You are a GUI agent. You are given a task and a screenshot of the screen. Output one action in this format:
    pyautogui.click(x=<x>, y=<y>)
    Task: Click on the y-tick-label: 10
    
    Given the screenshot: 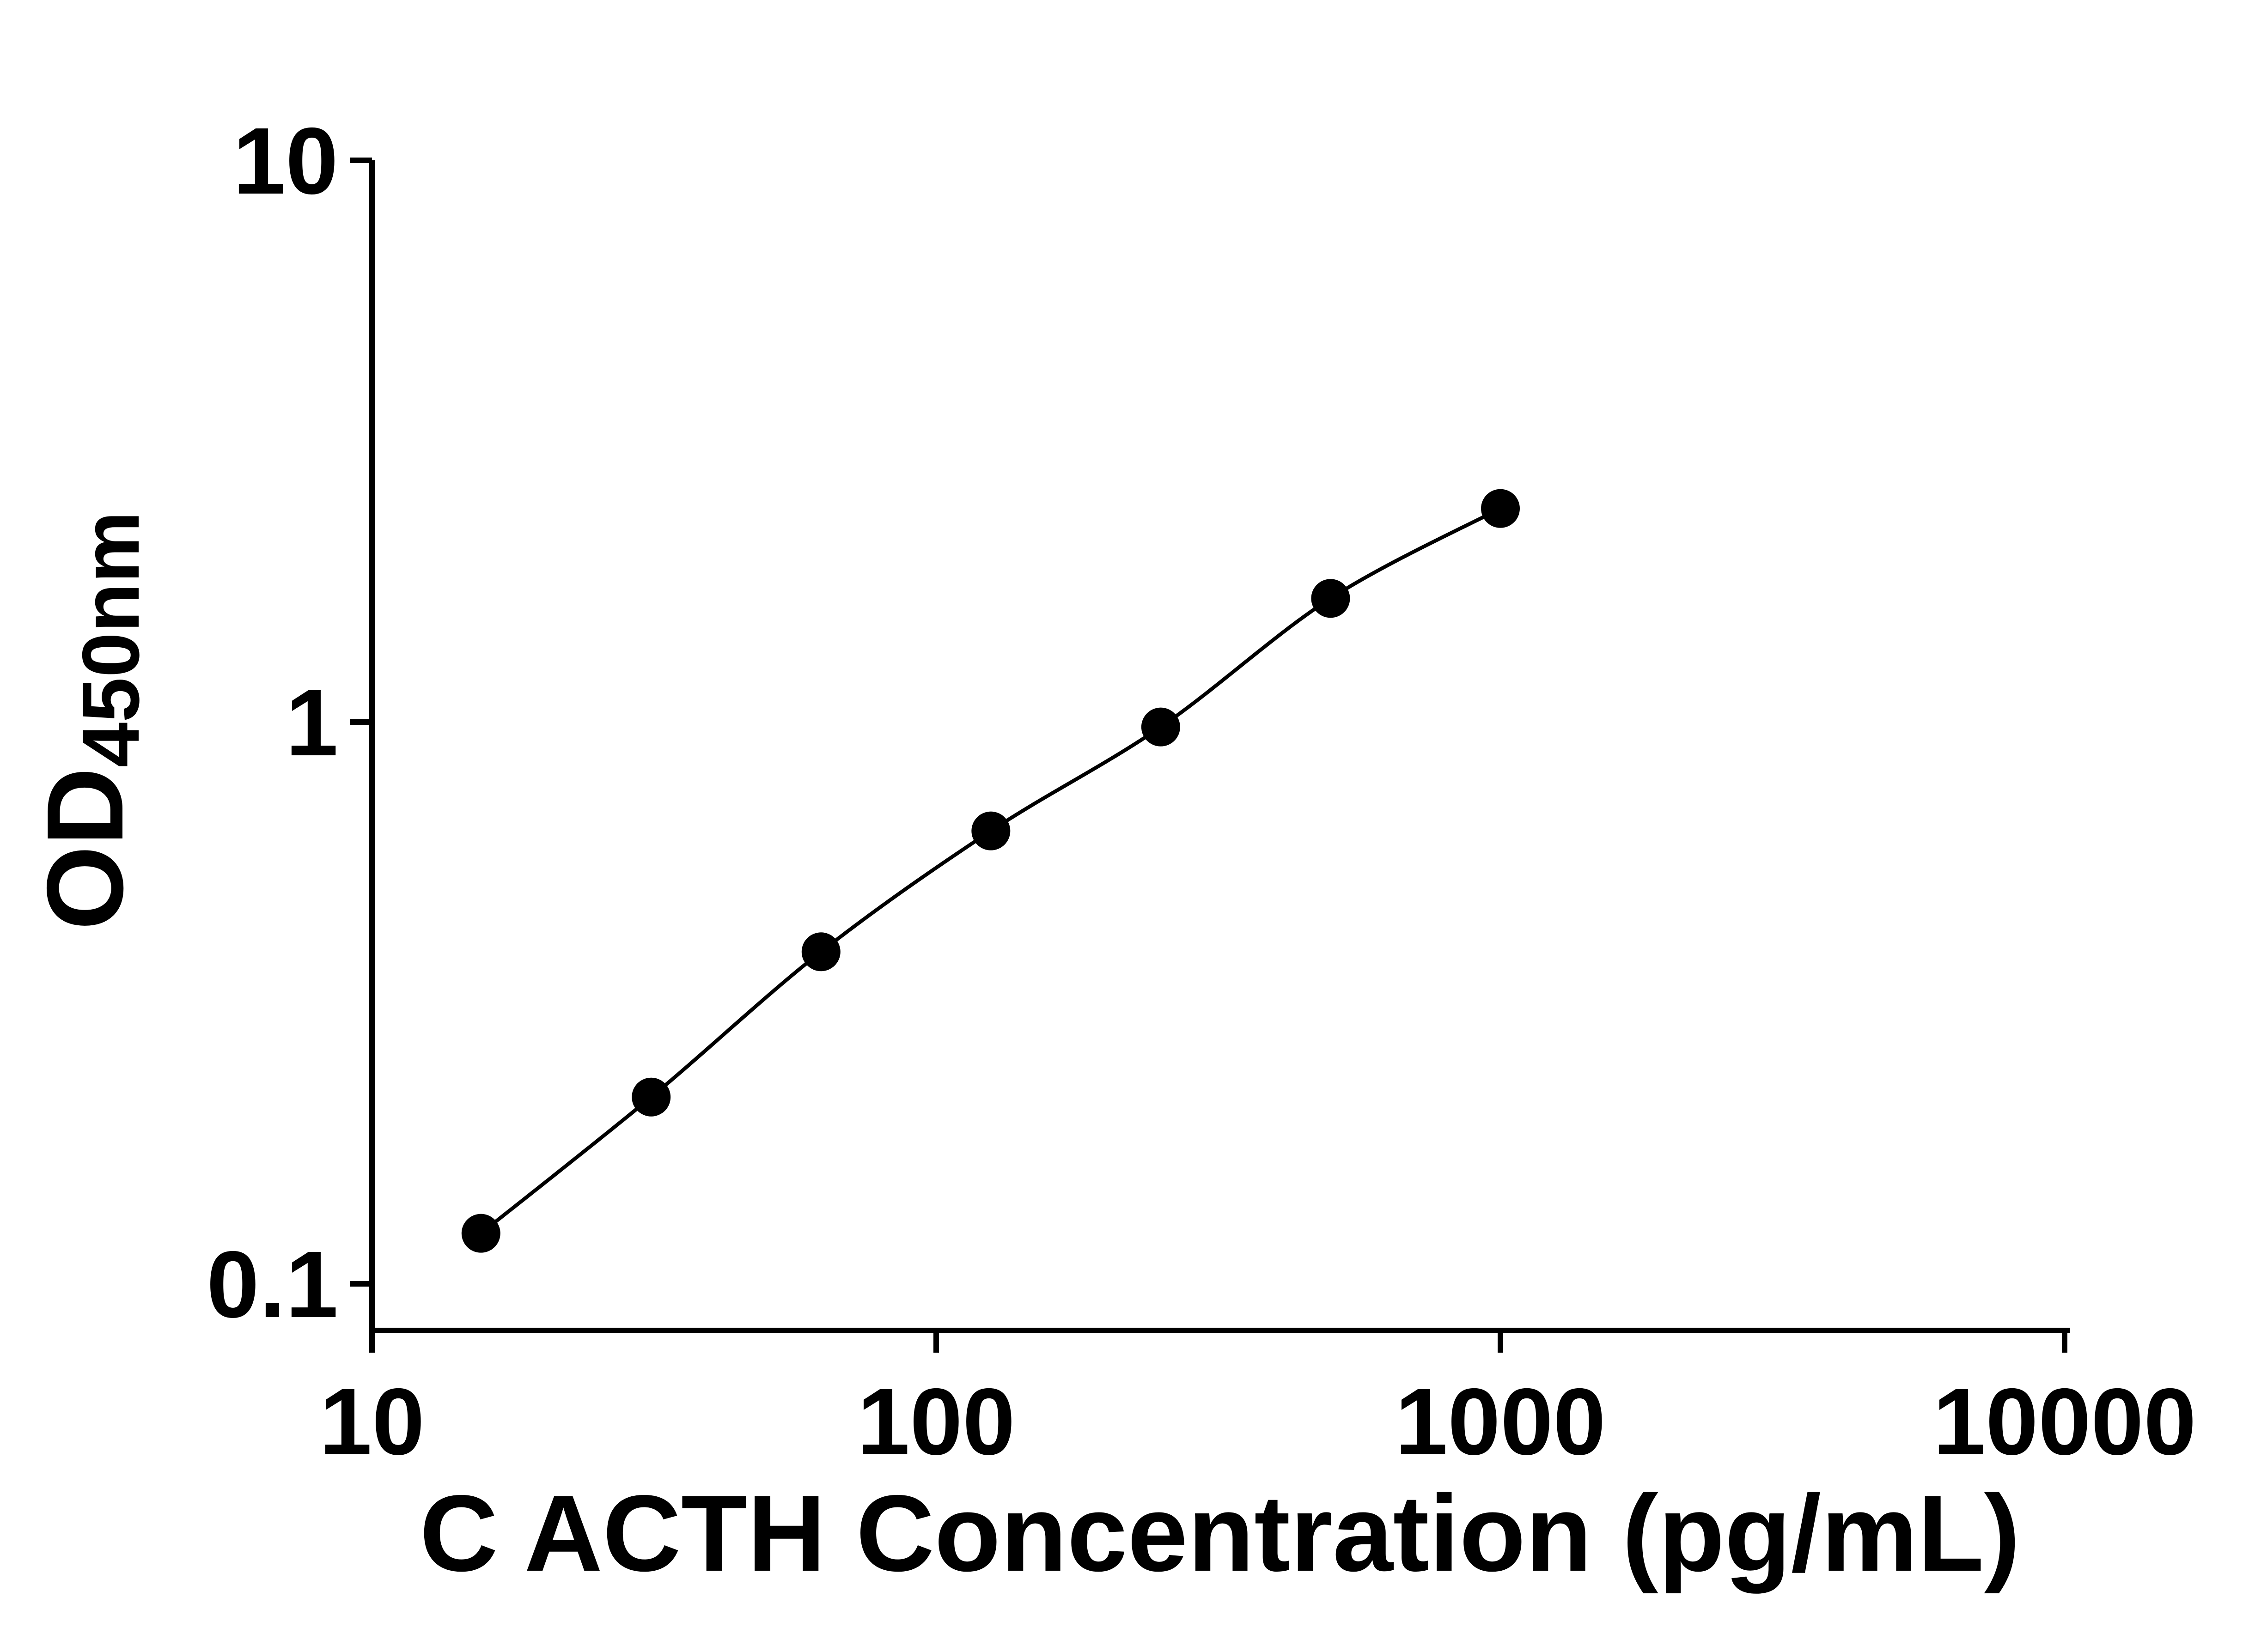 What is the action you would take?
    pyautogui.click(x=286, y=161)
    